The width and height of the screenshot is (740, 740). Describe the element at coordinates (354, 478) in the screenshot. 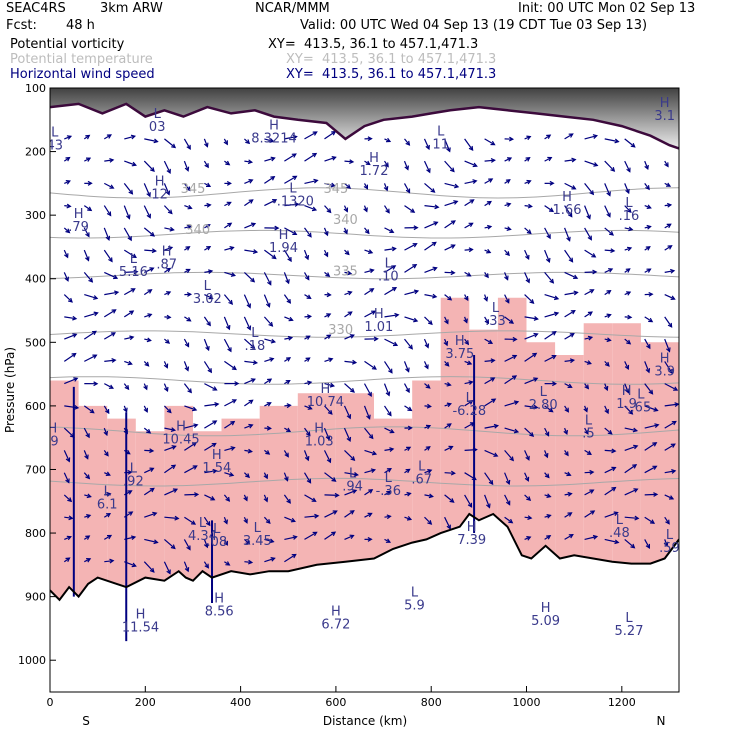

I see `pv-band` at that location.